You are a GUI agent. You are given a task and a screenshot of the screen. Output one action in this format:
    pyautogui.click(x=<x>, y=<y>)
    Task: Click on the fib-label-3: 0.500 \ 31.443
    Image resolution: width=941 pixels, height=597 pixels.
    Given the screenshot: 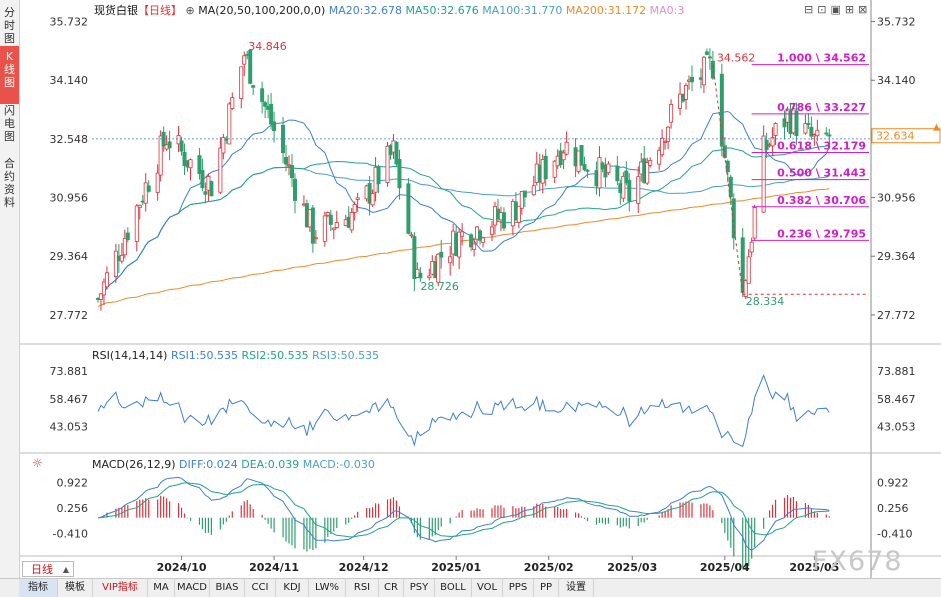 What is the action you would take?
    pyautogui.click(x=821, y=173)
    